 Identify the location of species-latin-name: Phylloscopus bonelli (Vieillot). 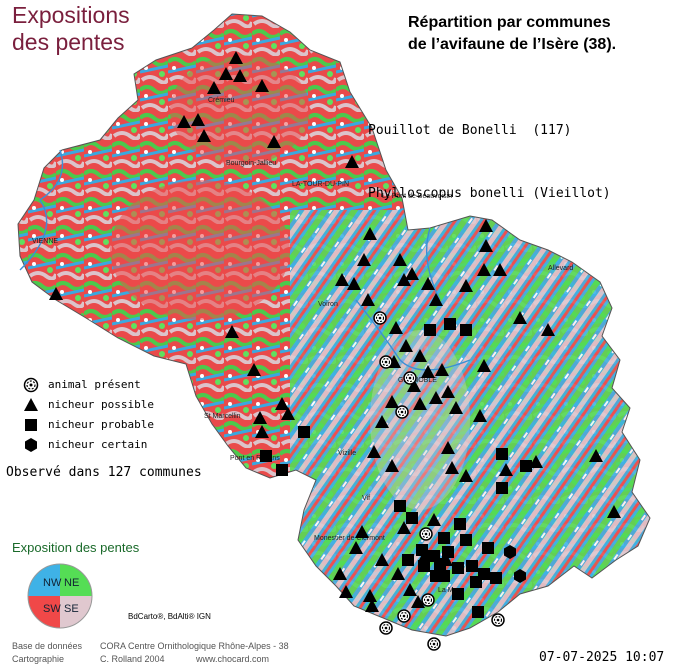
(489, 193).